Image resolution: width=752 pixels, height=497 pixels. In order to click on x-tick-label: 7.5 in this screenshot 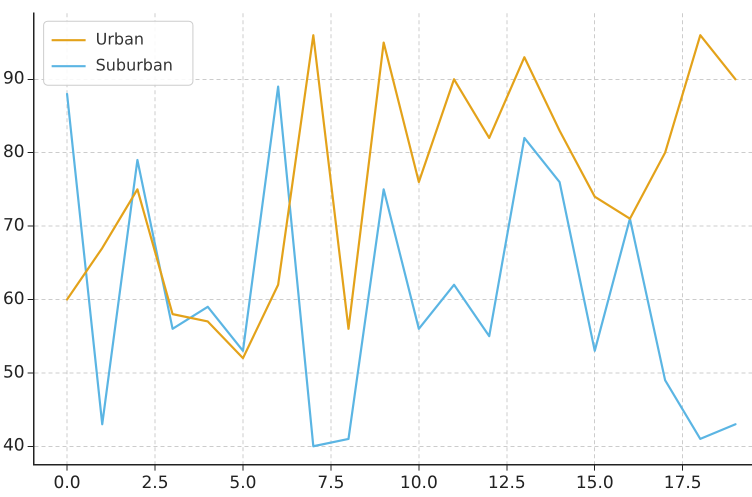, I will do `click(330, 483)`.